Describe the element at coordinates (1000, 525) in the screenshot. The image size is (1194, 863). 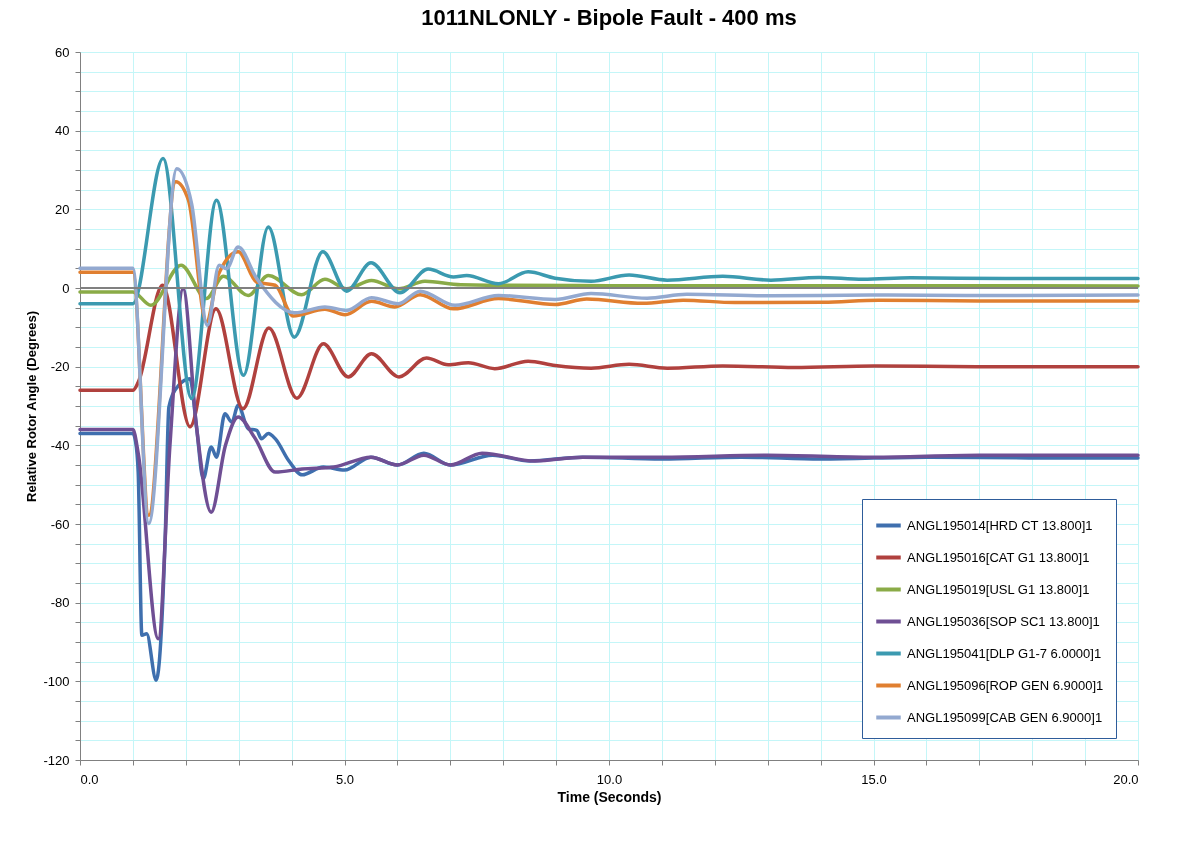
I see `legend-label: ANGL195014[HRD CT 13.800]1` at that location.